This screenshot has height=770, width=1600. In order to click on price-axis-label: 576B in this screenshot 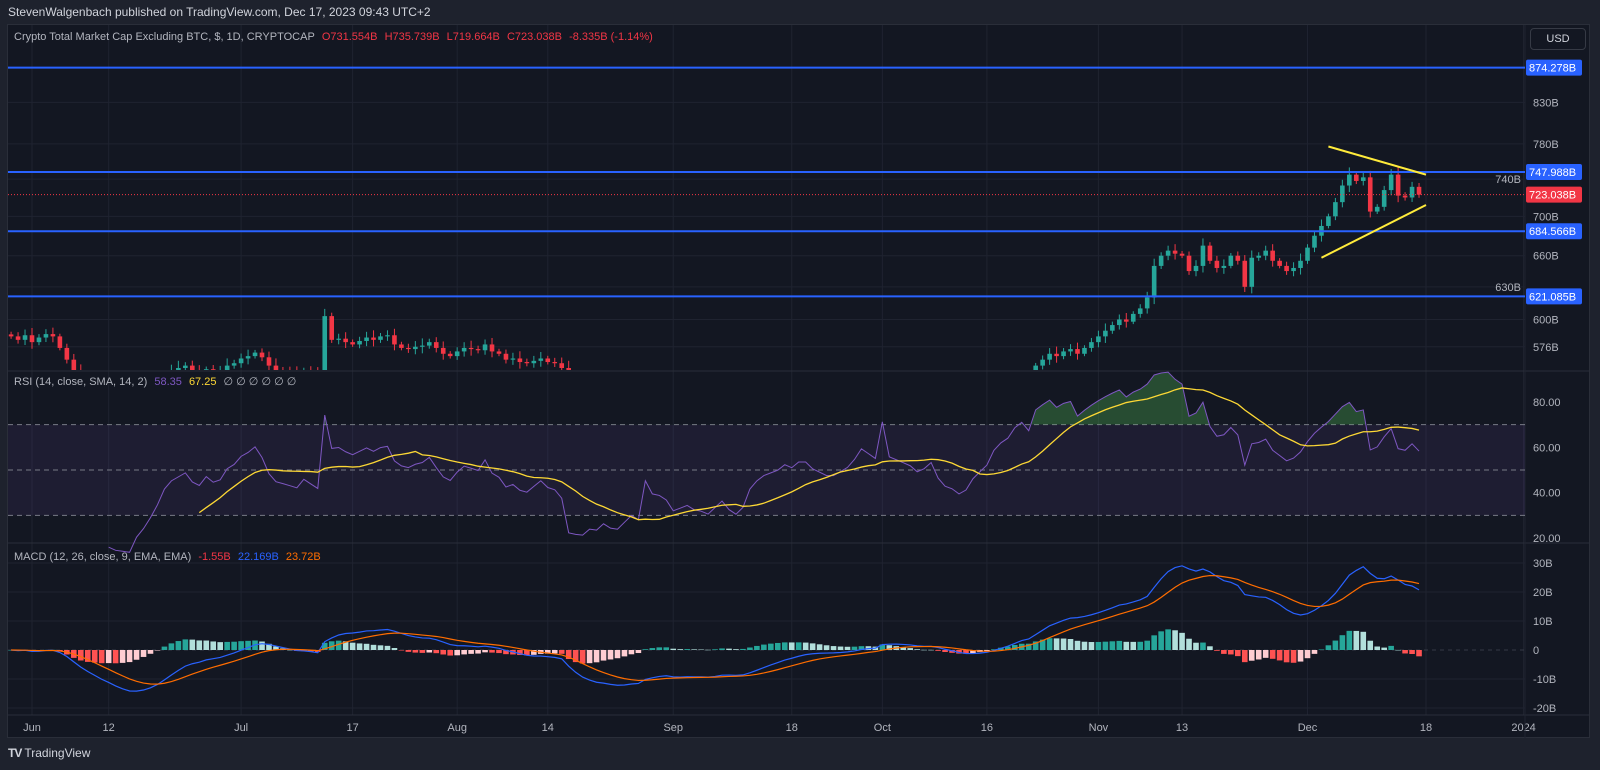, I will do `click(1546, 348)`.